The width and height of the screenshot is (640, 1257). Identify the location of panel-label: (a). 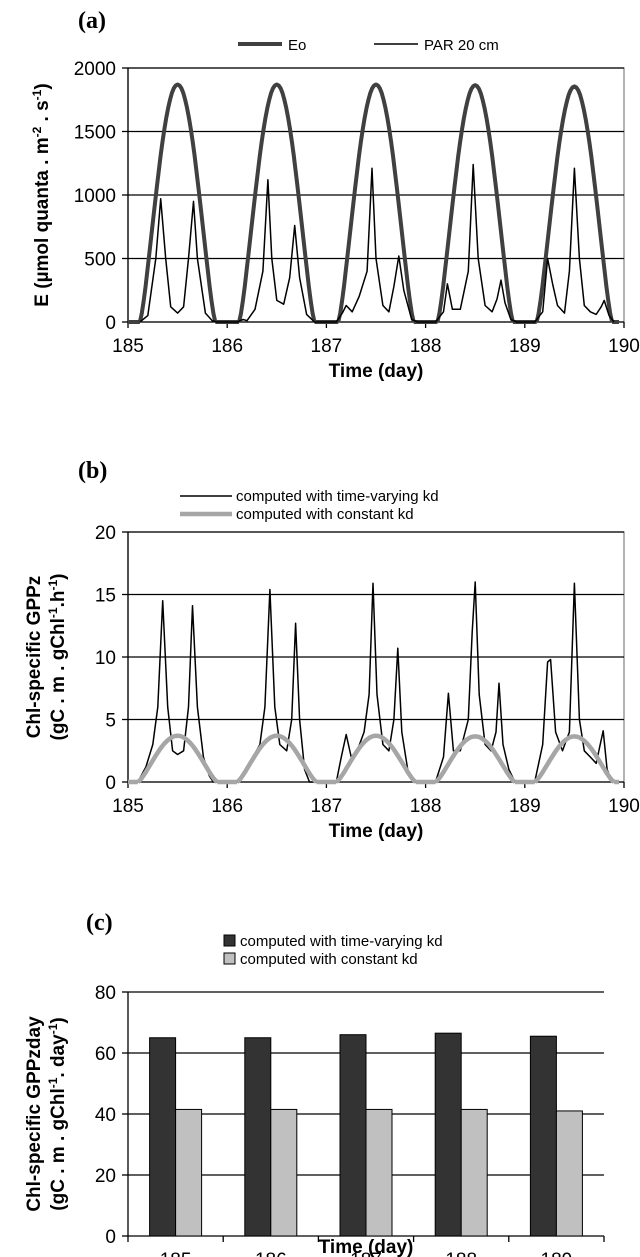
(92, 21).